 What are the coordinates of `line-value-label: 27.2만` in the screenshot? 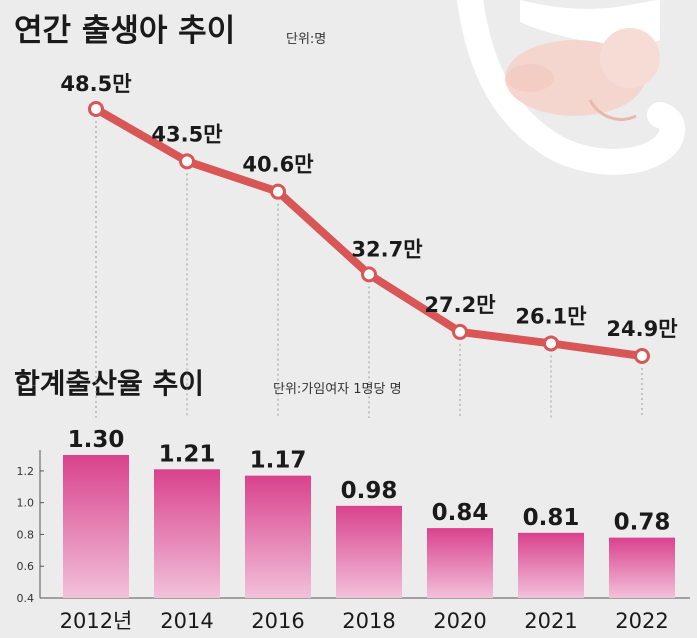 It's located at (459, 305).